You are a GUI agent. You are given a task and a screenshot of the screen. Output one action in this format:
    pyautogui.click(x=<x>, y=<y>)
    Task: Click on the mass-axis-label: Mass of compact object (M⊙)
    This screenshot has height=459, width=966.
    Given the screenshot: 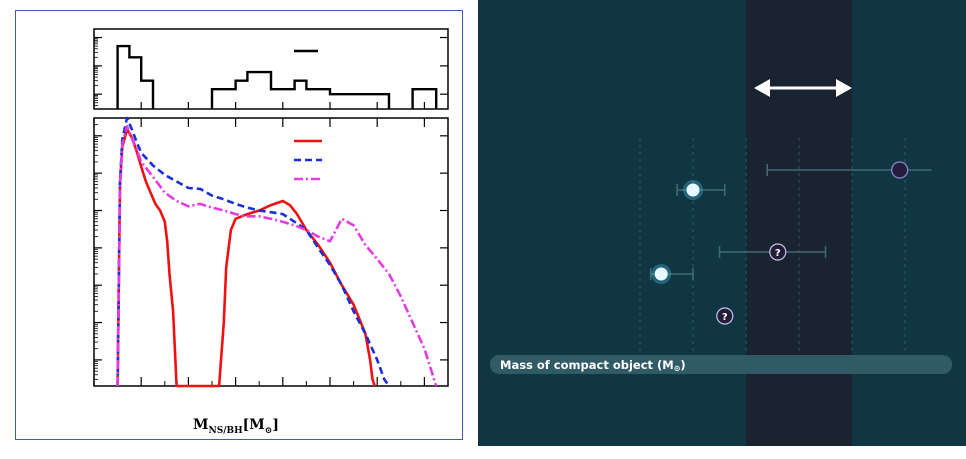 What is the action you would take?
    pyautogui.click(x=593, y=365)
    